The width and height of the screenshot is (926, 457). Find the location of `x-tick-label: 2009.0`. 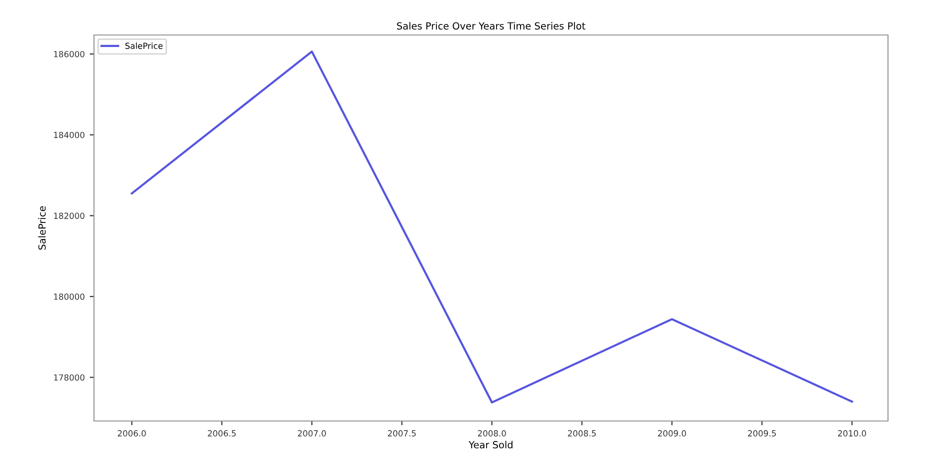

x-tick-label: 2009.0 is located at coordinates (672, 433).